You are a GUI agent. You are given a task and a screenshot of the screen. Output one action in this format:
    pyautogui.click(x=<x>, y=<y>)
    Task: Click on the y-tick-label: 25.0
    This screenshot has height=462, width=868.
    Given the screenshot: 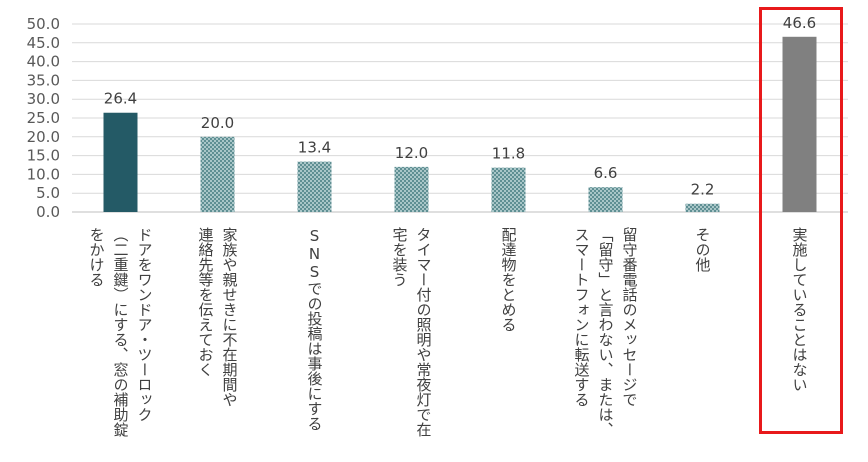 What is the action you would take?
    pyautogui.click(x=43, y=118)
    